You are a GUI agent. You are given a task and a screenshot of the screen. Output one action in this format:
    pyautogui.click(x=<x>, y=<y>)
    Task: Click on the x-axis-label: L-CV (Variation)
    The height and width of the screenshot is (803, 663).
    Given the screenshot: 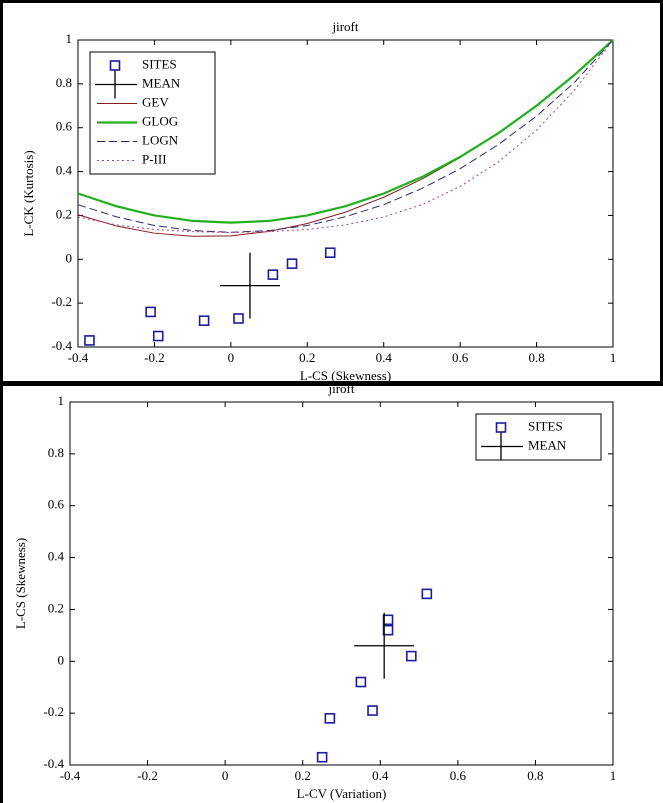 What is the action you would take?
    pyautogui.click(x=342, y=793)
    